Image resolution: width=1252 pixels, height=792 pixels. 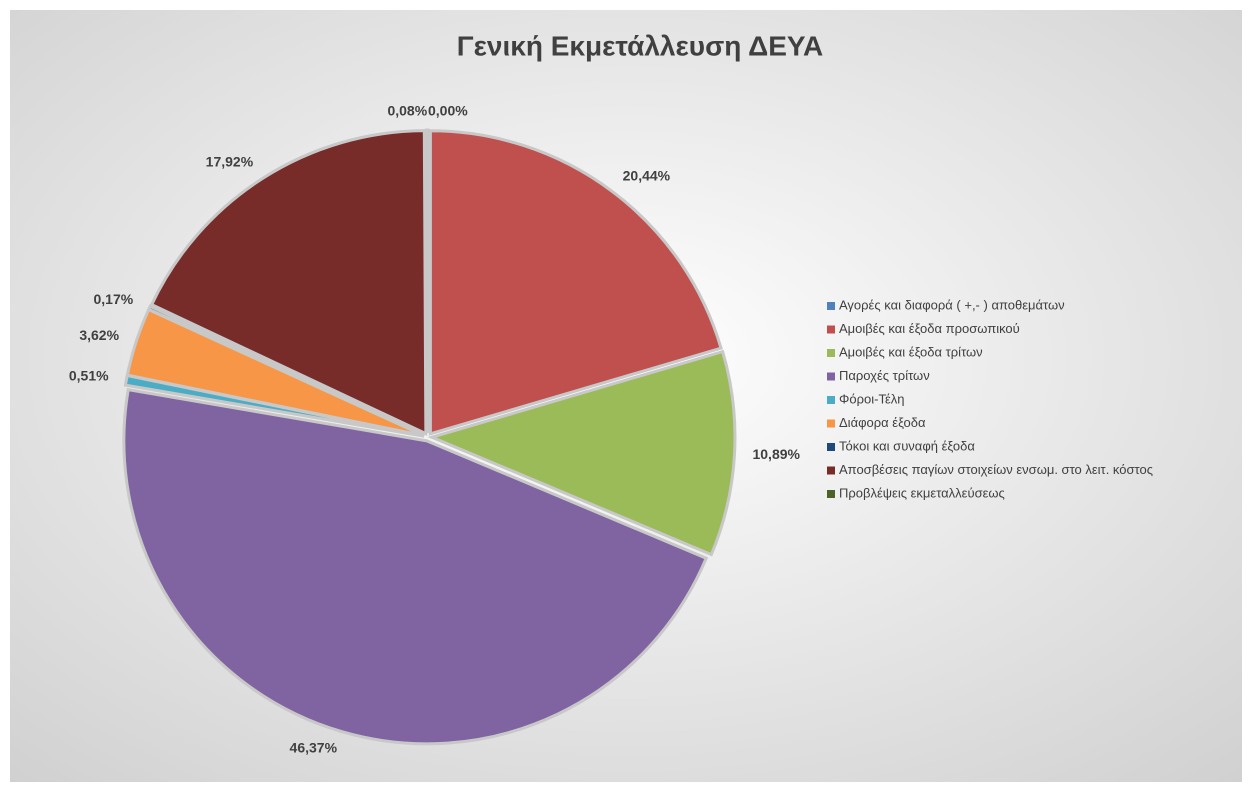 I want to click on legend-label: Τόκοι και συναφή έξοδα, so click(x=907, y=445).